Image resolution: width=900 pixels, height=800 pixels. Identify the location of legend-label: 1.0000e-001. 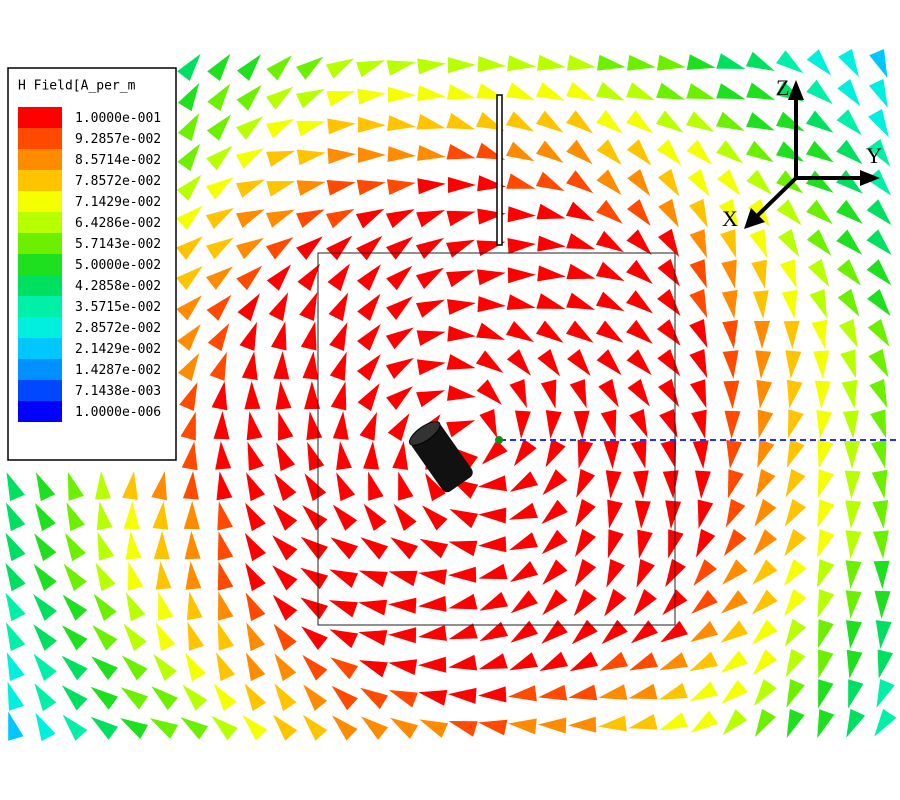
(118, 118).